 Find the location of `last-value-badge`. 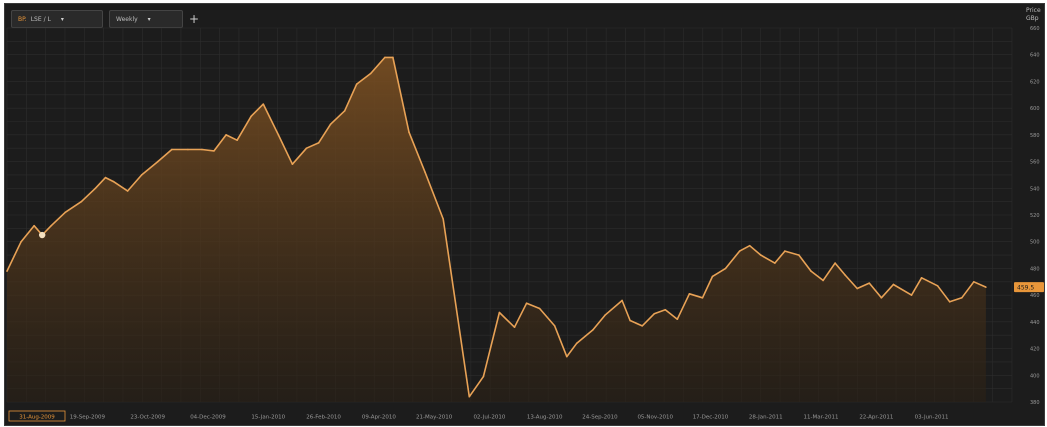

last-value-badge is located at coordinates (1029, 287).